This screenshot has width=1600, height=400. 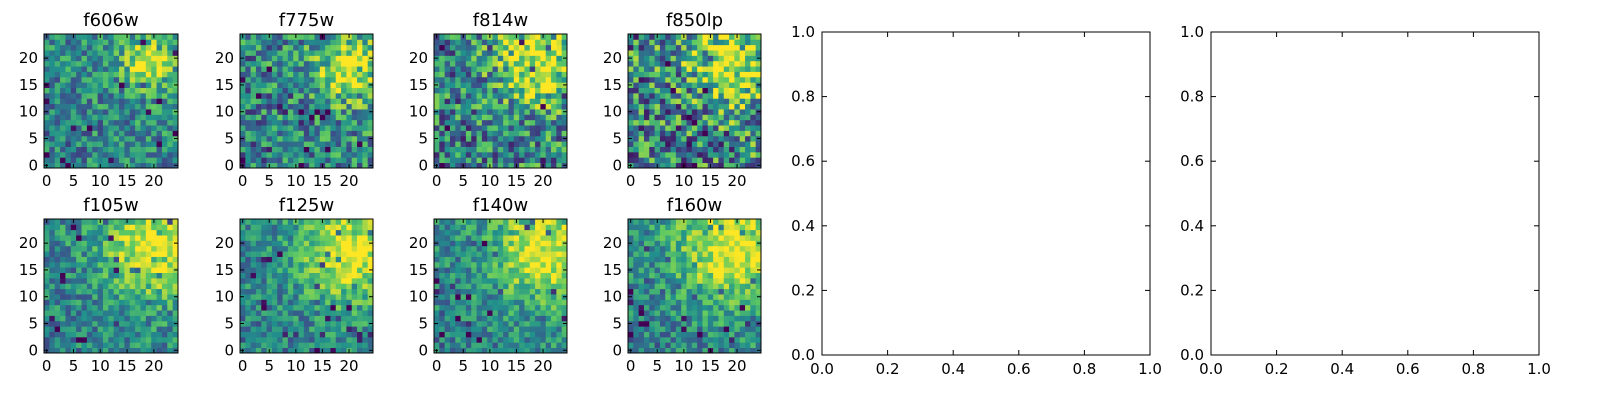 What do you see at coordinates (33, 350) in the screenshot?
I see `y-tick-label: 0` at bounding box center [33, 350].